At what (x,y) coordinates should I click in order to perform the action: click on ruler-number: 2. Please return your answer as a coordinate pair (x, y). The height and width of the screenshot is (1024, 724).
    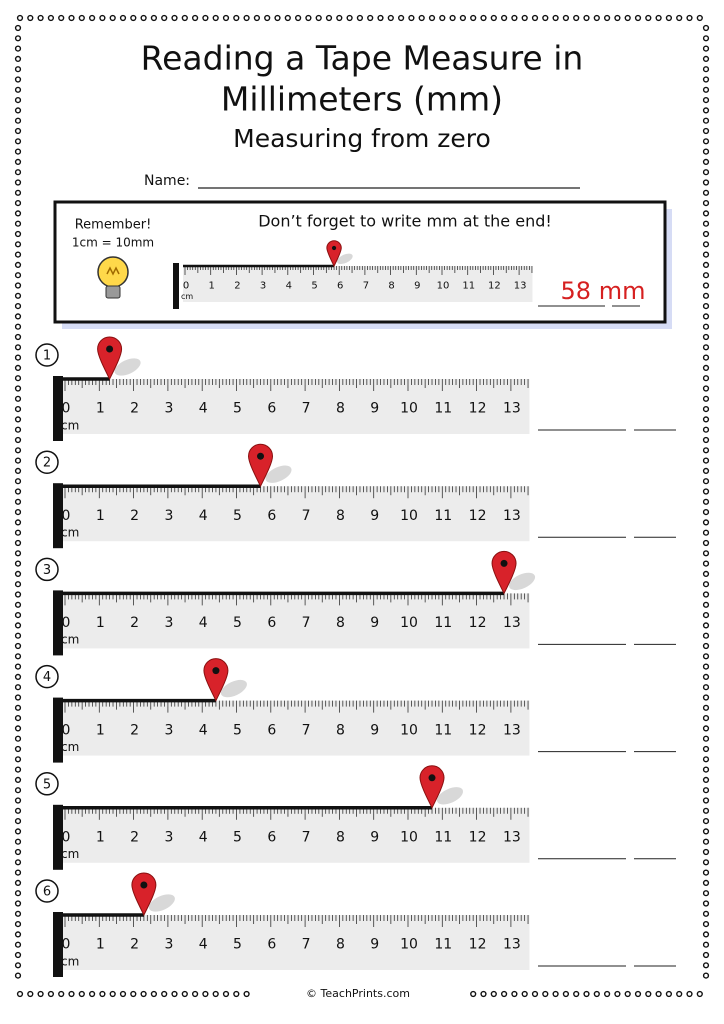
    Looking at the image, I should click on (134, 838).